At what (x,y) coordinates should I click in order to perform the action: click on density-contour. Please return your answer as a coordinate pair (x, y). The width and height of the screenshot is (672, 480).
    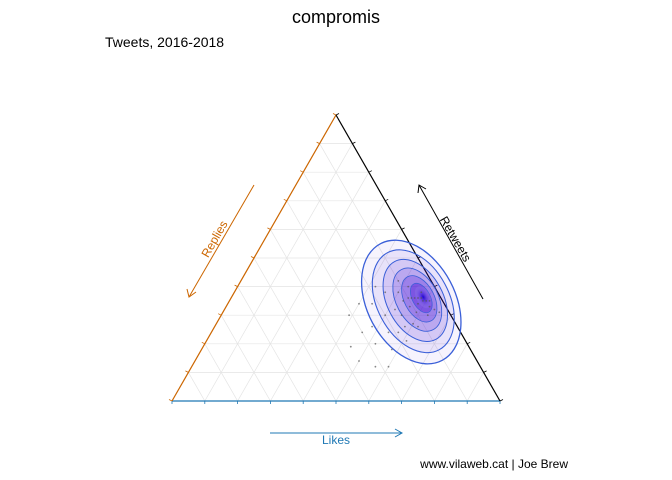
    Looking at the image, I should click on (413, 301).